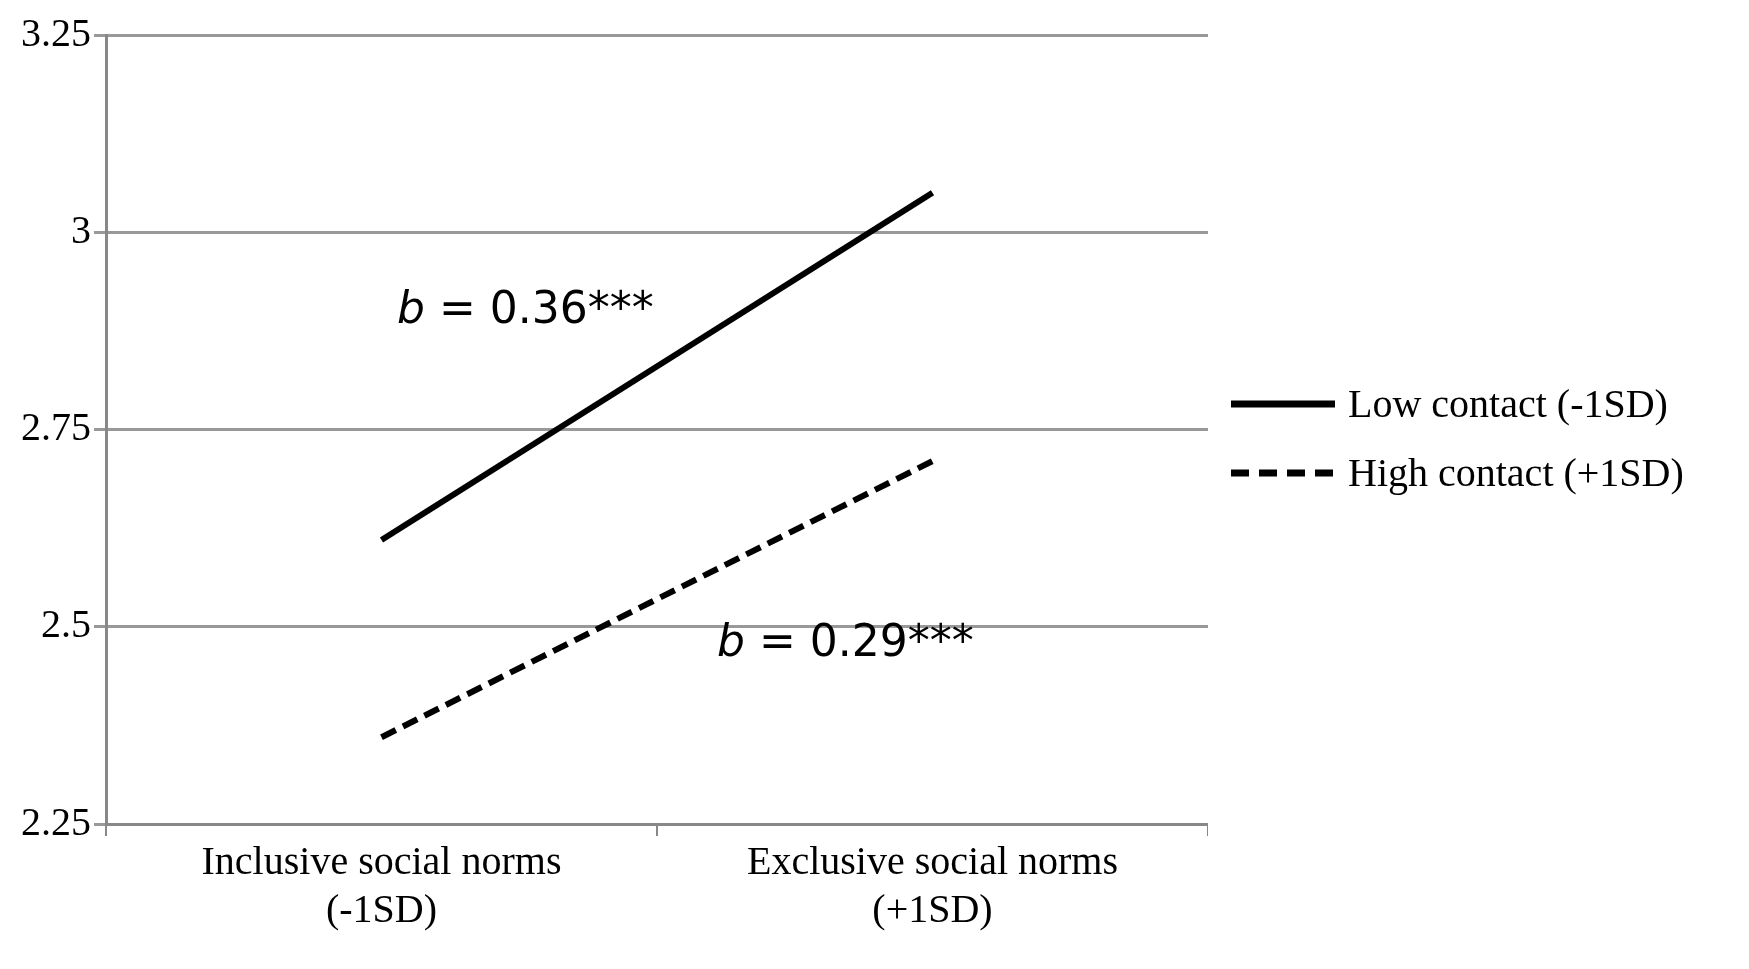 This screenshot has height=969, width=1749. I want to click on y-tick-label: 2.75, so click(56, 426).